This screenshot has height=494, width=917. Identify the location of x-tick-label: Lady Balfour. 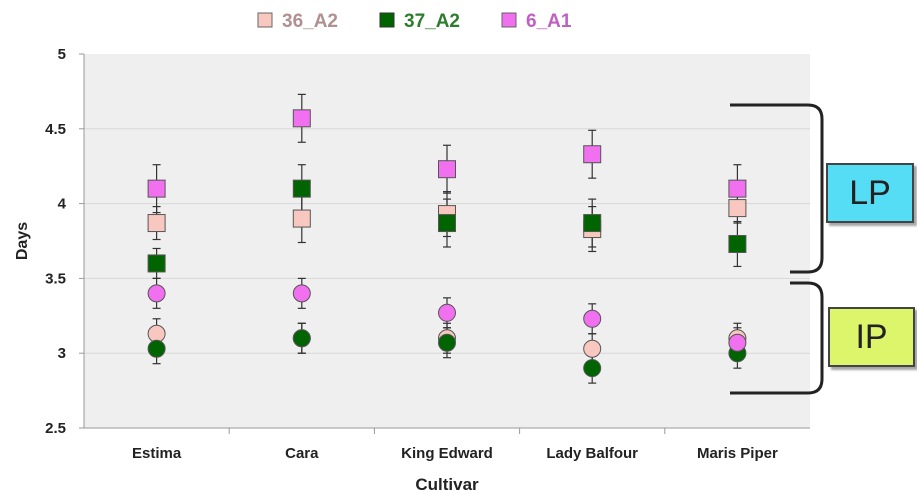
(592, 453).